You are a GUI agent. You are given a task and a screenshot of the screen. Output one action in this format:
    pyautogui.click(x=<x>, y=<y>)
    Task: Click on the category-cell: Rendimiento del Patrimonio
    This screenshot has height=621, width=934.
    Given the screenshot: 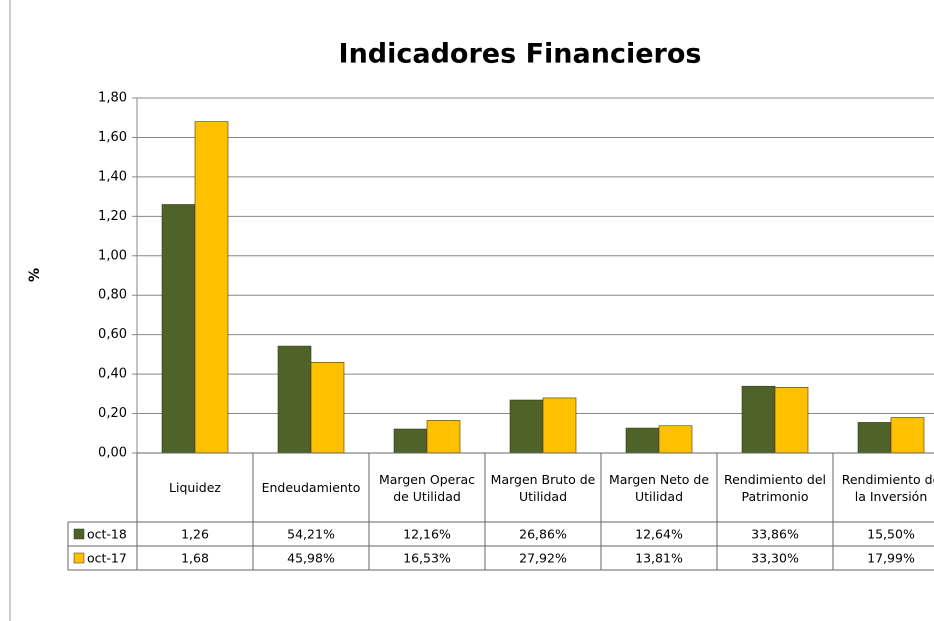 What is the action you would take?
    pyautogui.click(x=775, y=487)
    